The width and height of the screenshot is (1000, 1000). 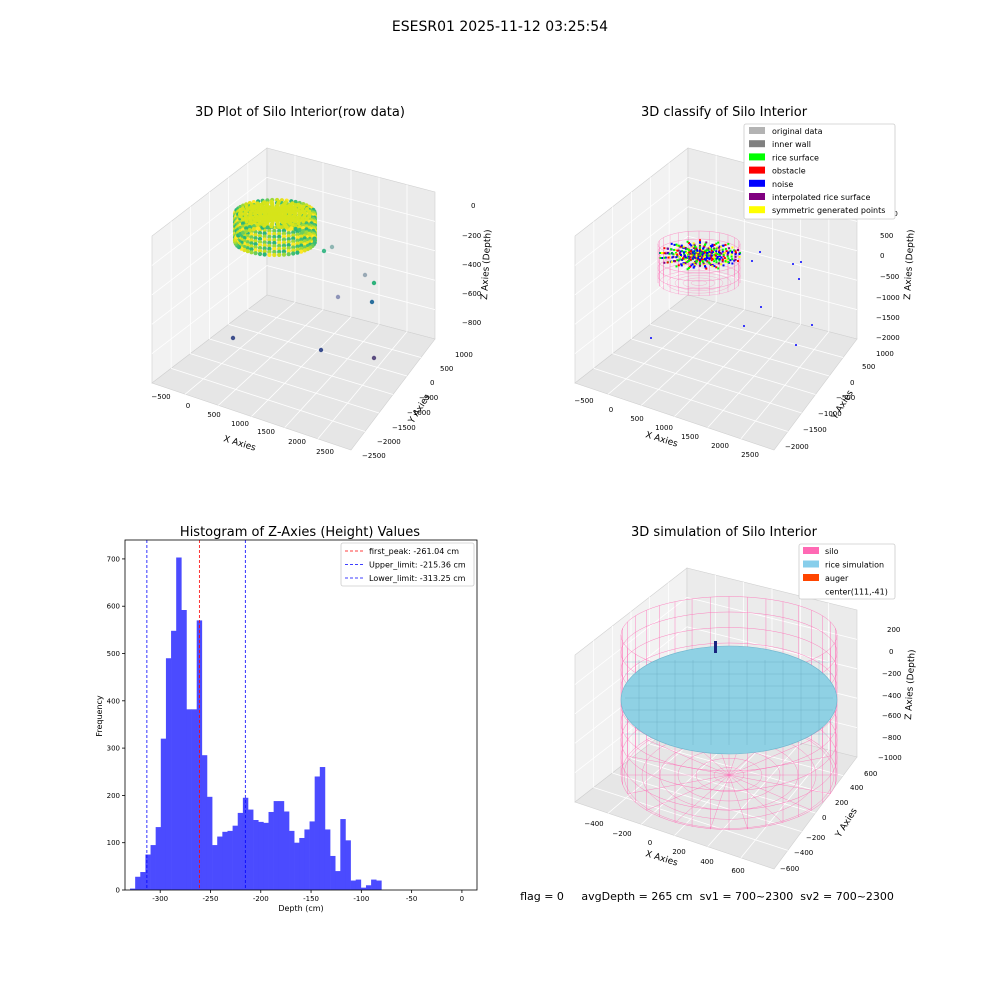 What do you see at coordinates (830, 414) in the screenshot?
I see `y-tick-label: −1000` at bounding box center [830, 414].